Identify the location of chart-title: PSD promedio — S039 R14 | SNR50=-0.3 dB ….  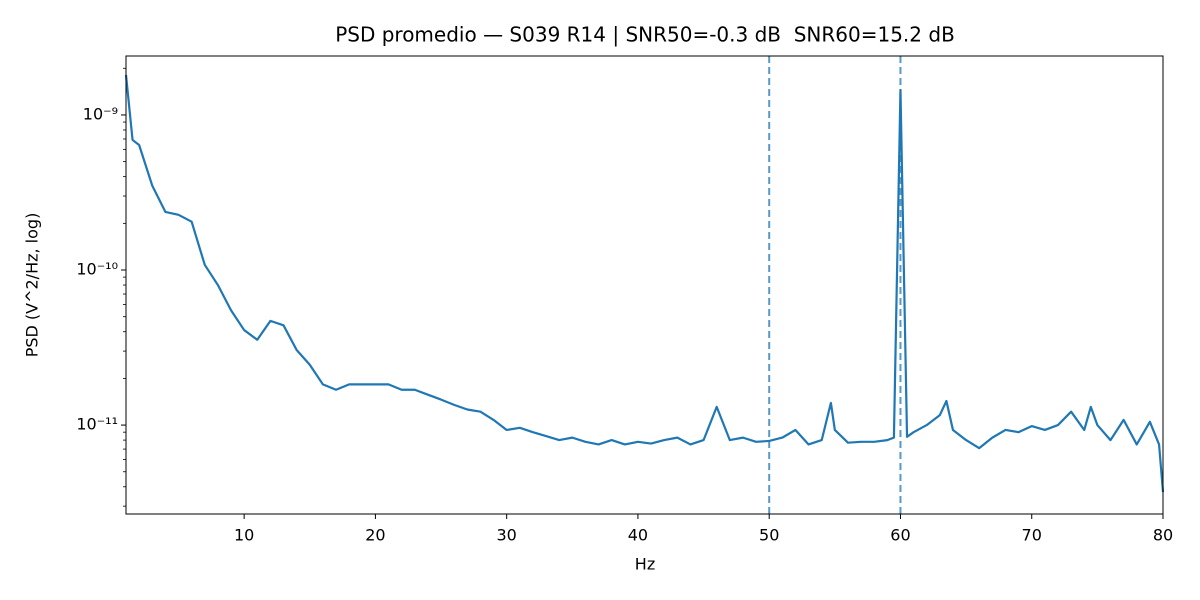
(645, 35).